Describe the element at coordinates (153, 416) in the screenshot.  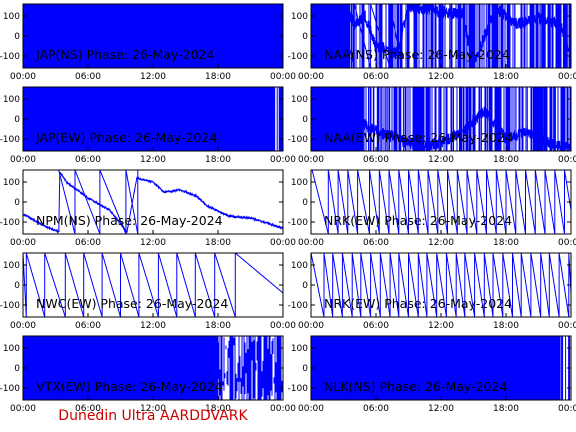
I see `footer-label: Dunedin Ultra AARDDVARK` at that location.